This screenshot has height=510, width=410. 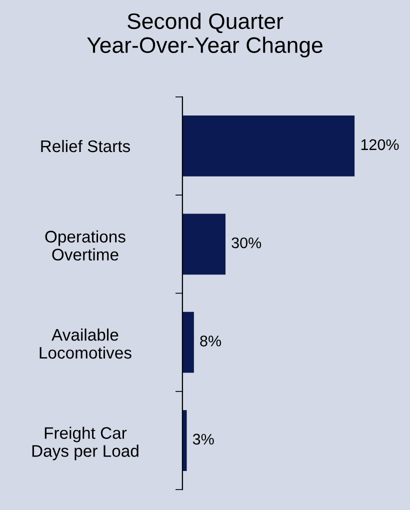 I want to click on data-label: 8%, so click(x=211, y=341).